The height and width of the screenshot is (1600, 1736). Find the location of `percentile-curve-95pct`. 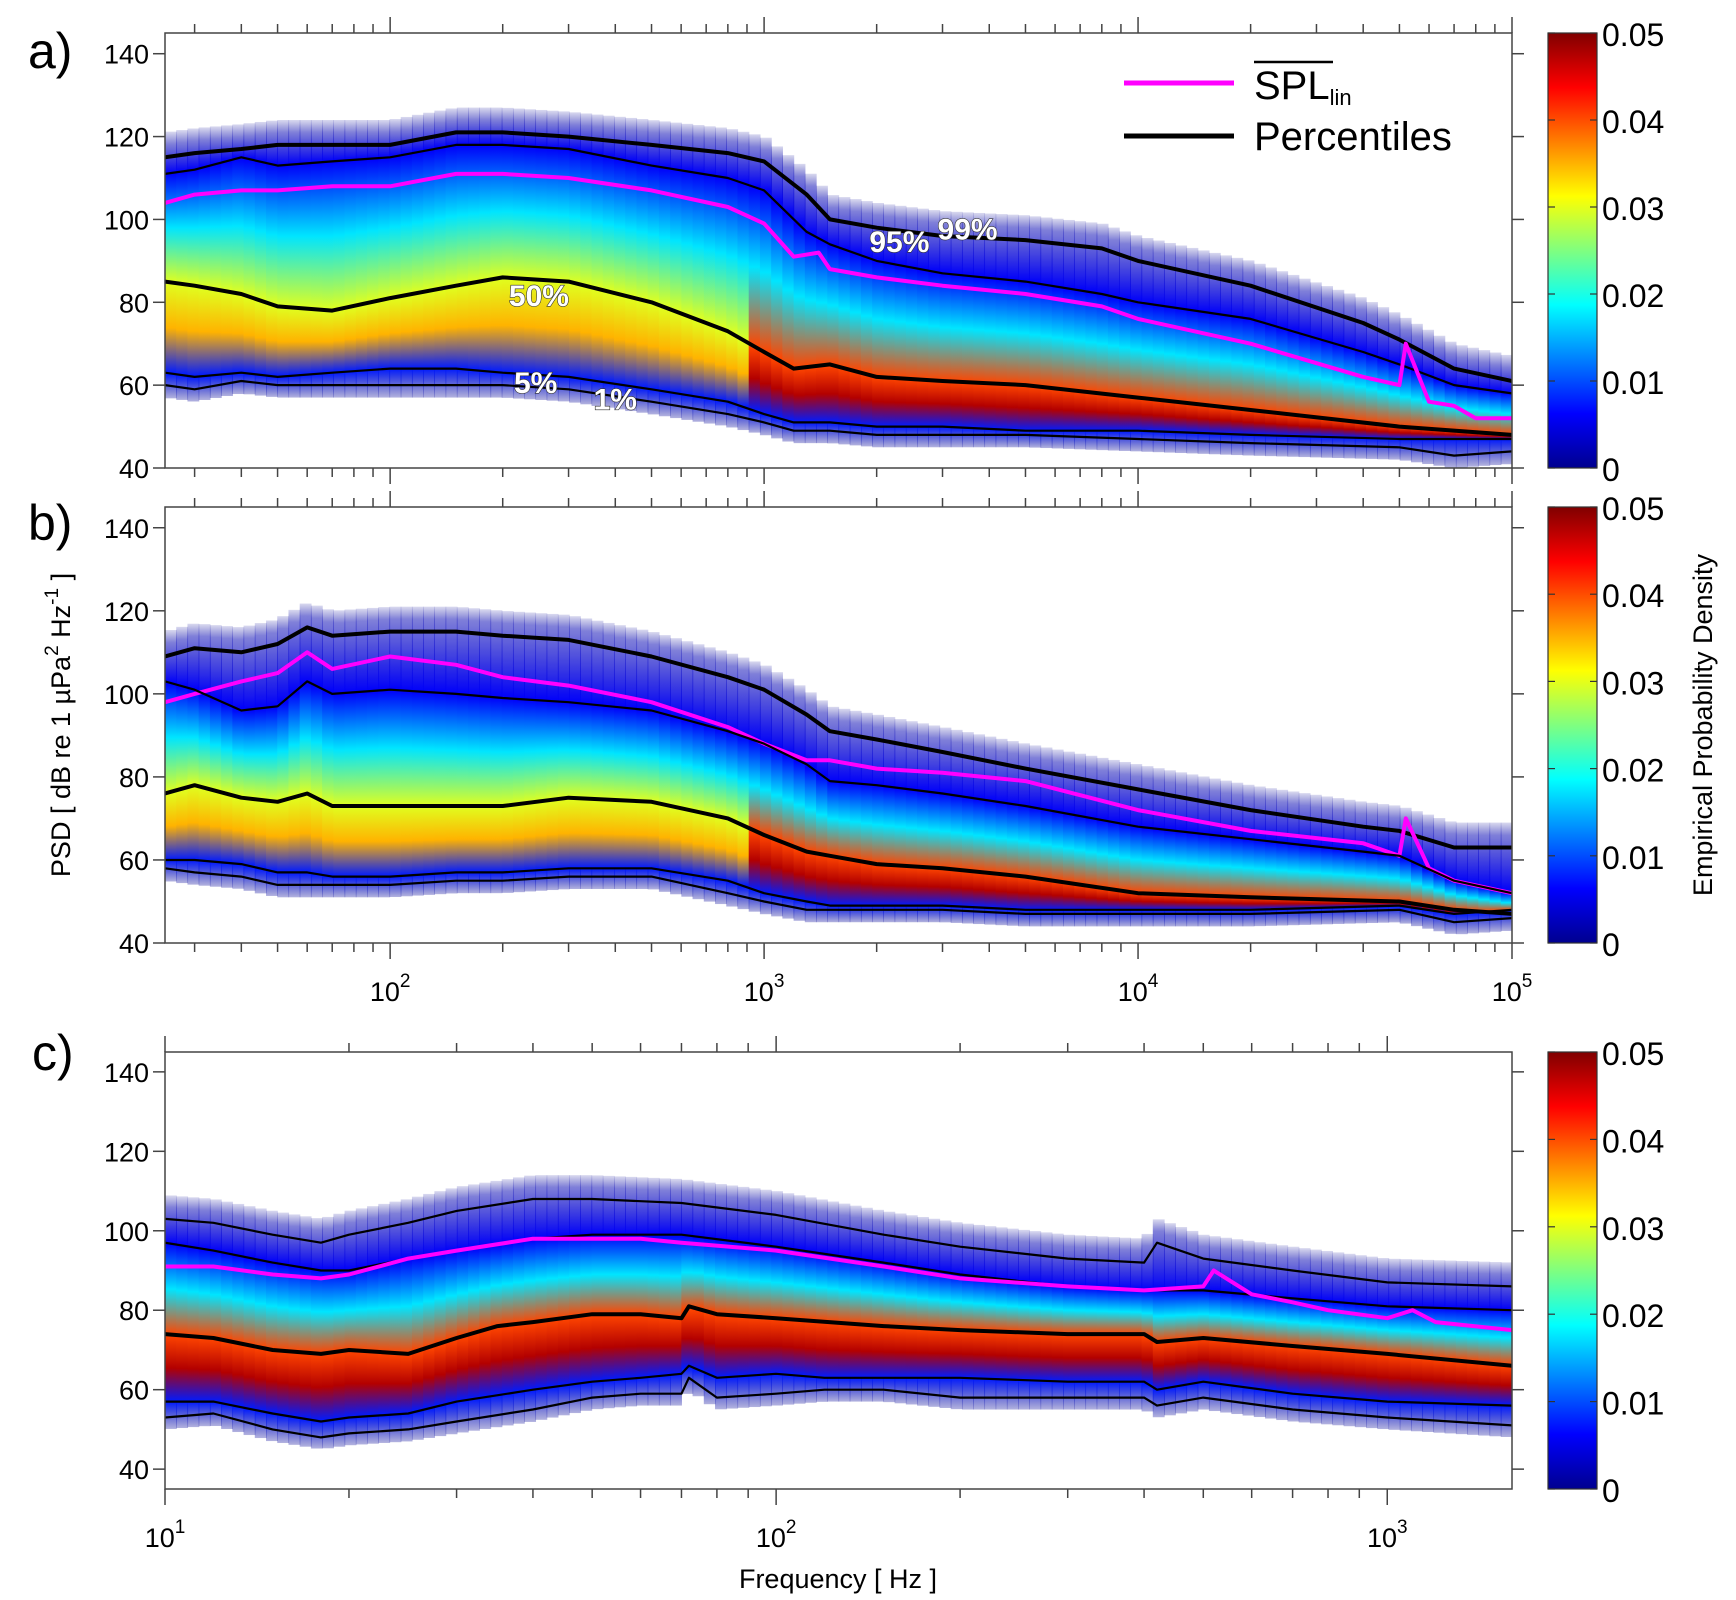

percentile-curve-95pct is located at coordinates (838, 787).